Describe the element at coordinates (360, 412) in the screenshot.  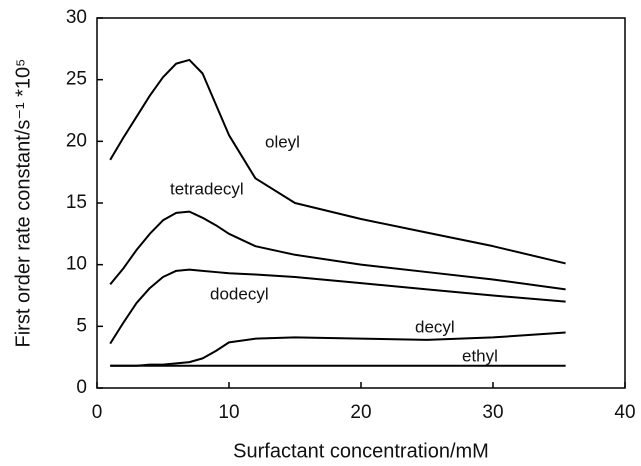
I see `x-tick-label: 20` at that location.